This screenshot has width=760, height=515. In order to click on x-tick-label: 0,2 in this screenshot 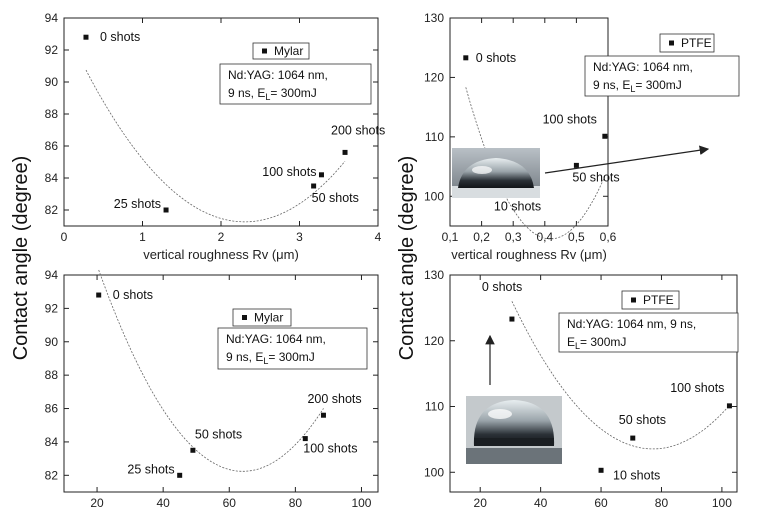, I will do `click(481, 237)`.